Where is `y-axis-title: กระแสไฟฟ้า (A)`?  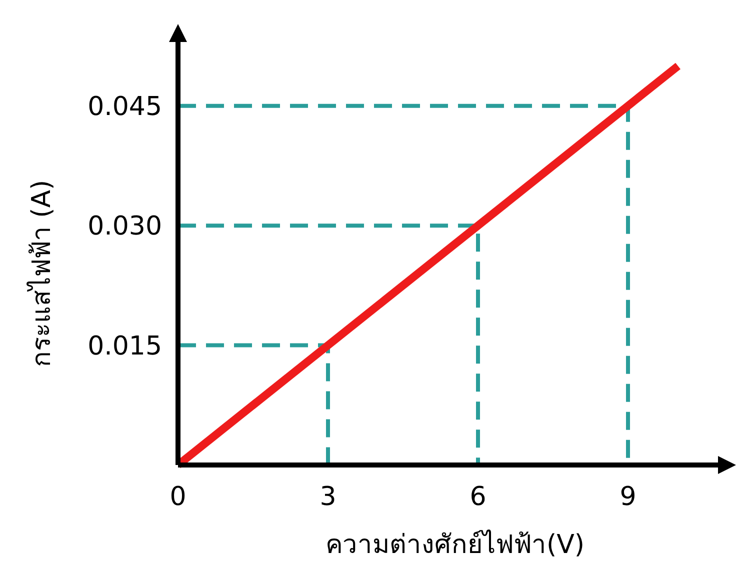 y-axis-title: กระแสไฟฟ้า (A) is located at coordinates (41, 274).